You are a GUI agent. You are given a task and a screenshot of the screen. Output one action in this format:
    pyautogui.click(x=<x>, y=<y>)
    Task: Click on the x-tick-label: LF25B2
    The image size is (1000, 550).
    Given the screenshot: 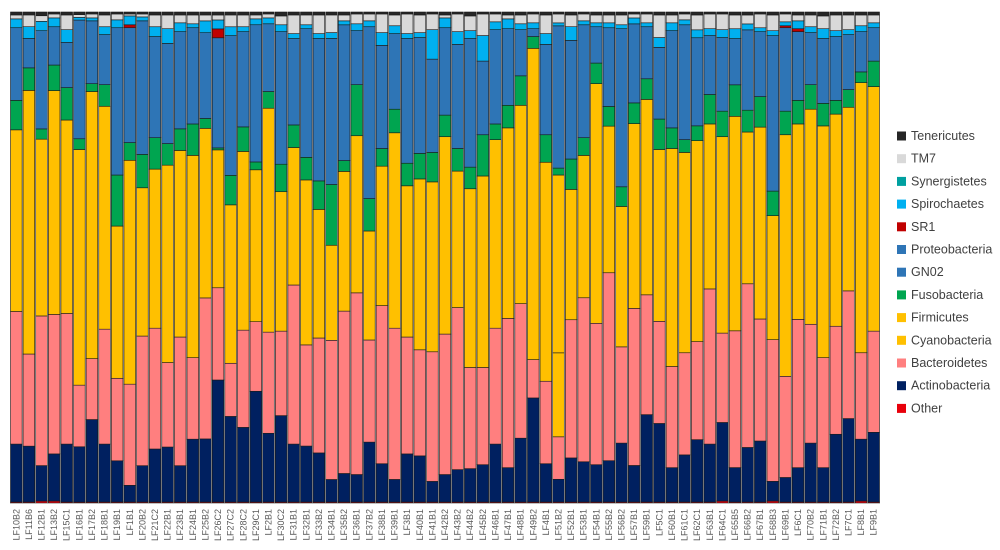 What is the action you would take?
    pyautogui.click(x=205, y=525)
    